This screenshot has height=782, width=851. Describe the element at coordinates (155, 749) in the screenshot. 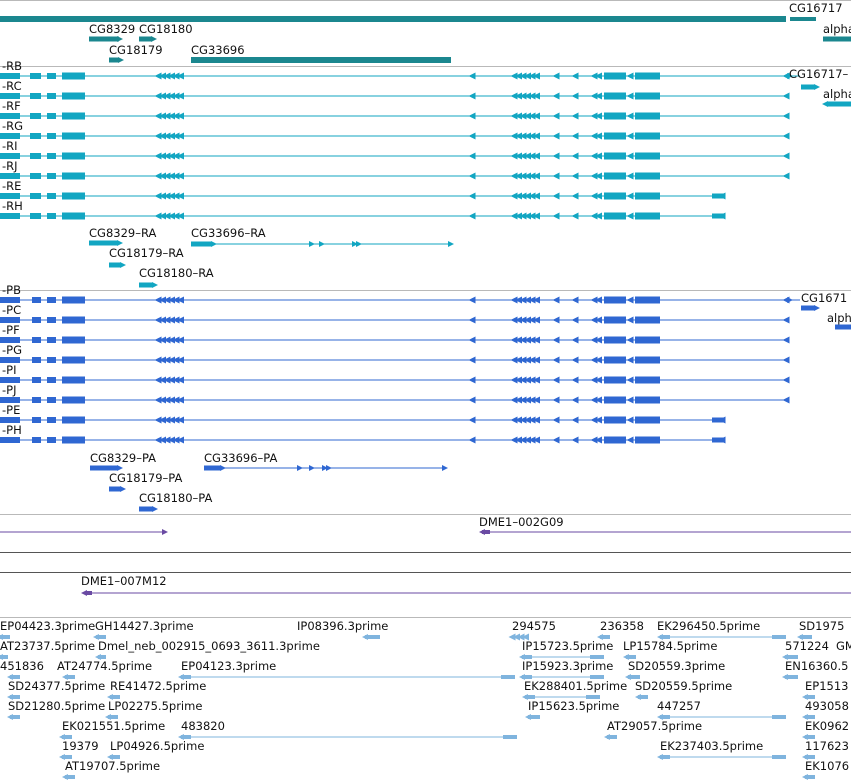

I see `est-lp04926: LP04926.5prime` at that location.